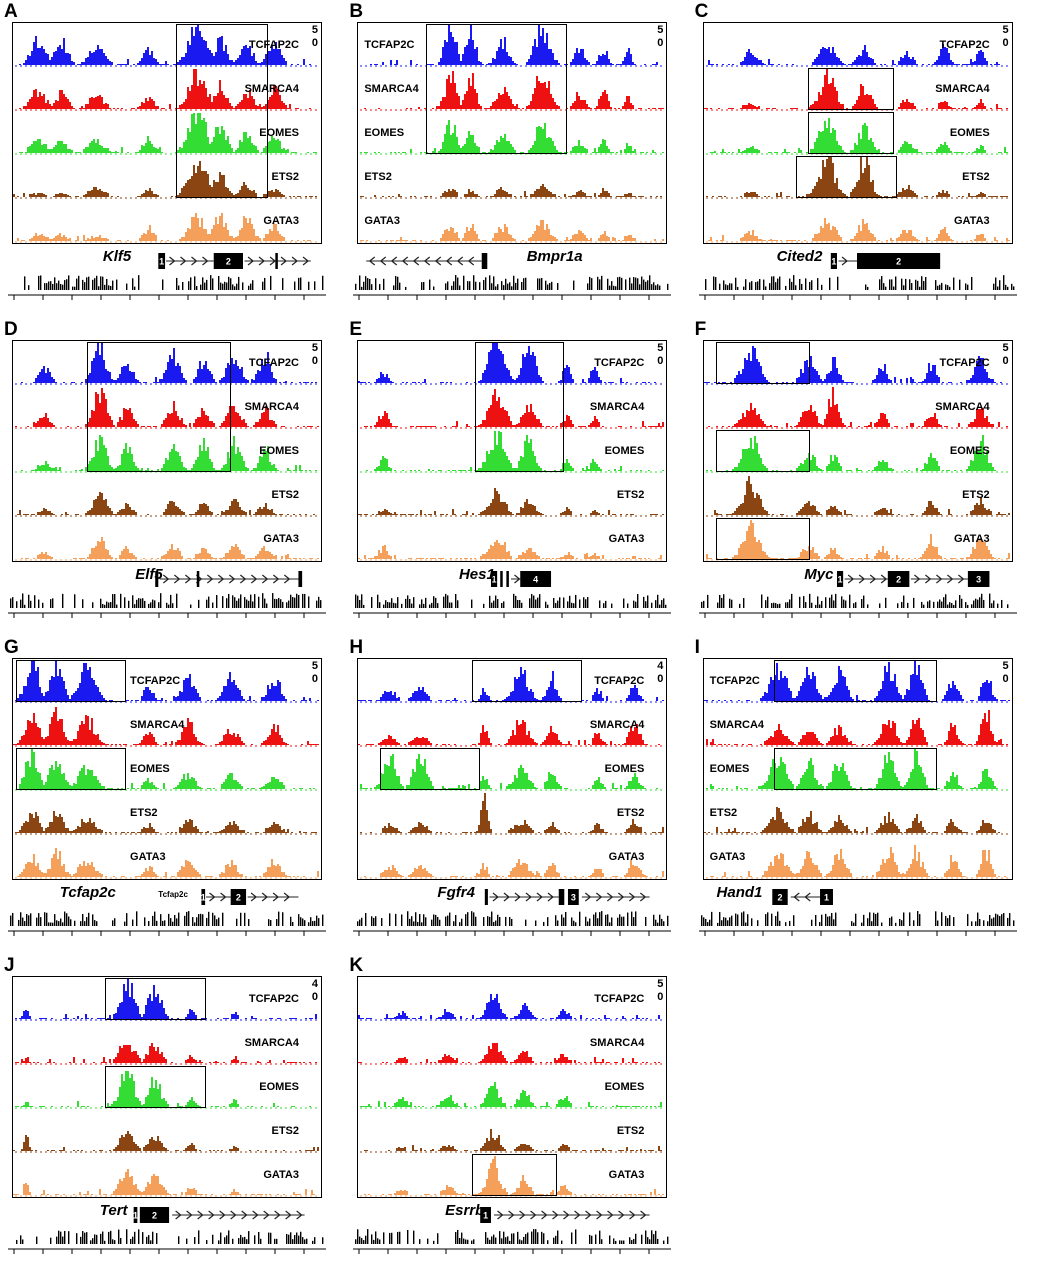 The image size is (1040, 1280). Describe the element at coordinates (456, 892) in the screenshot. I see `gene-name: Fgfr4` at that location.